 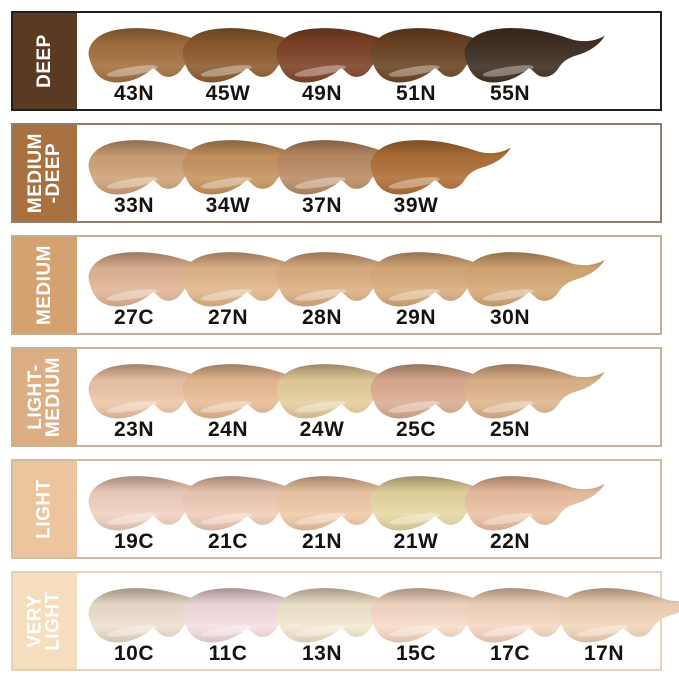 What do you see at coordinates (134, 653) in the screenshot?
I see `shade-code-label: 10C` at bounding box center [134, 653].